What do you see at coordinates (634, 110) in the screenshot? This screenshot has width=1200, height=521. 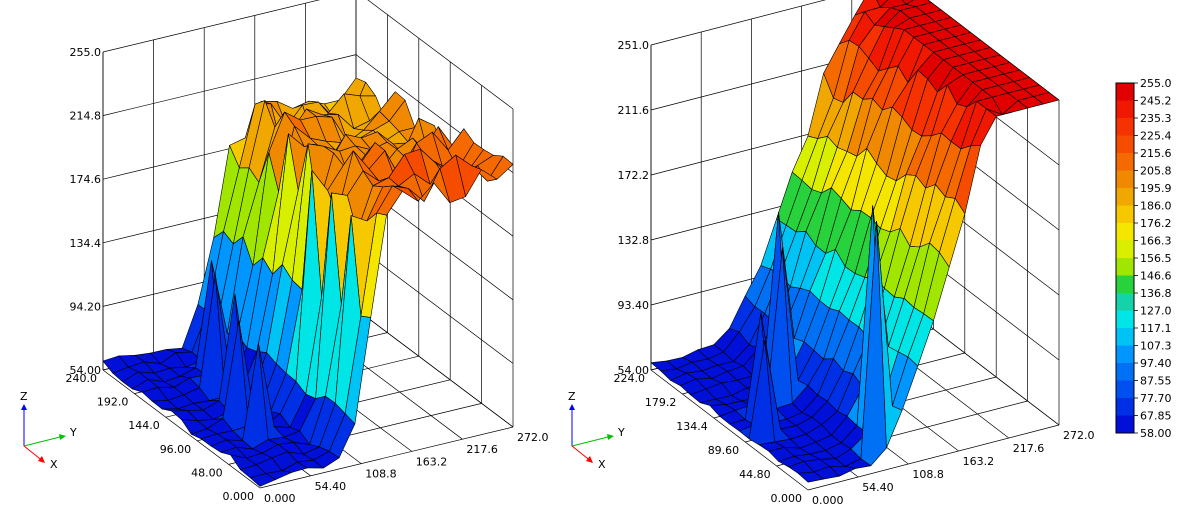 I see `z-tick-label: 211.6` at bounding box center [634, 110].